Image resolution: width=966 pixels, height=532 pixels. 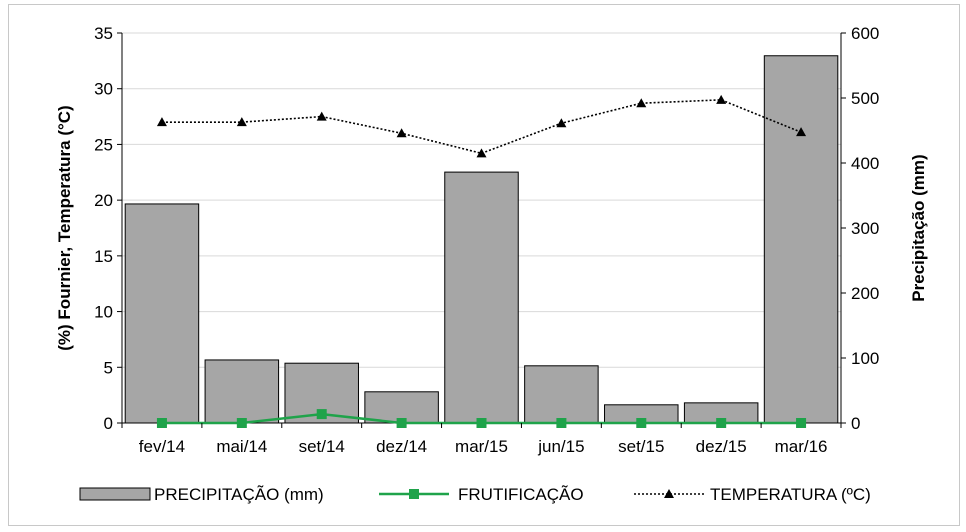 I want to click on right-tick-label: 200, so click(x=865, y=293).